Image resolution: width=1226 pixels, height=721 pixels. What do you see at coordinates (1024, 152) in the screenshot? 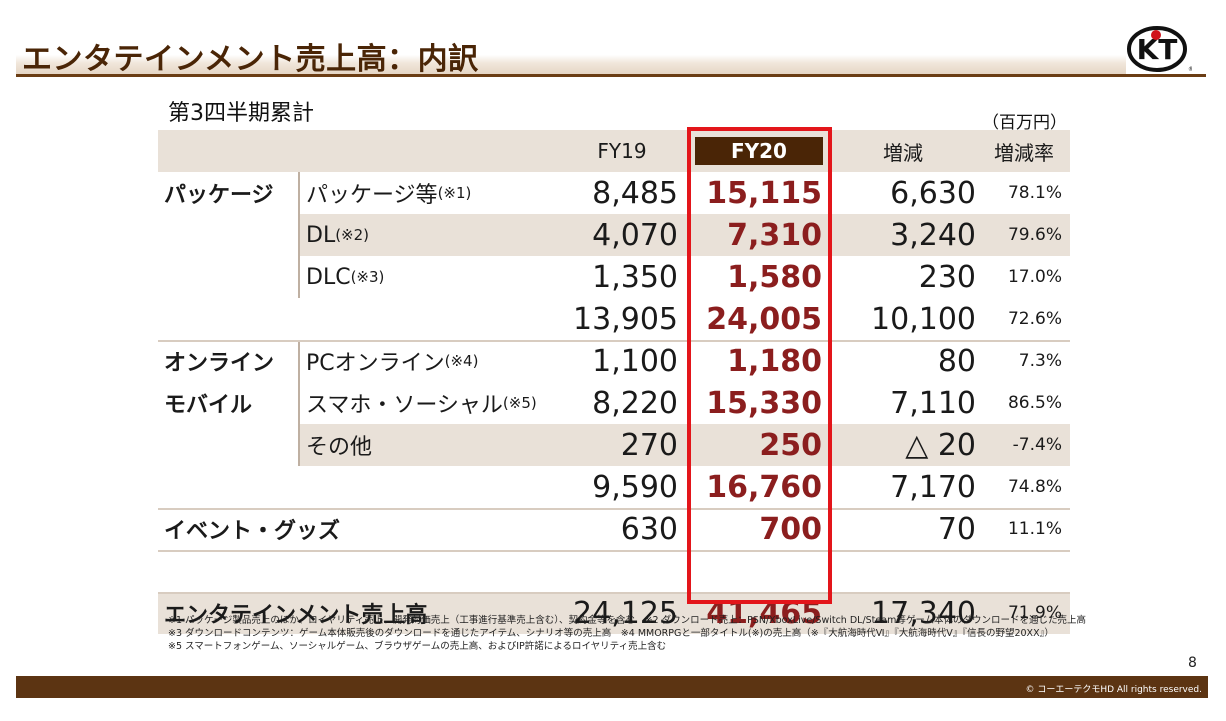
I see `header-rate: 増減率` at bounding box center [1024, 152].